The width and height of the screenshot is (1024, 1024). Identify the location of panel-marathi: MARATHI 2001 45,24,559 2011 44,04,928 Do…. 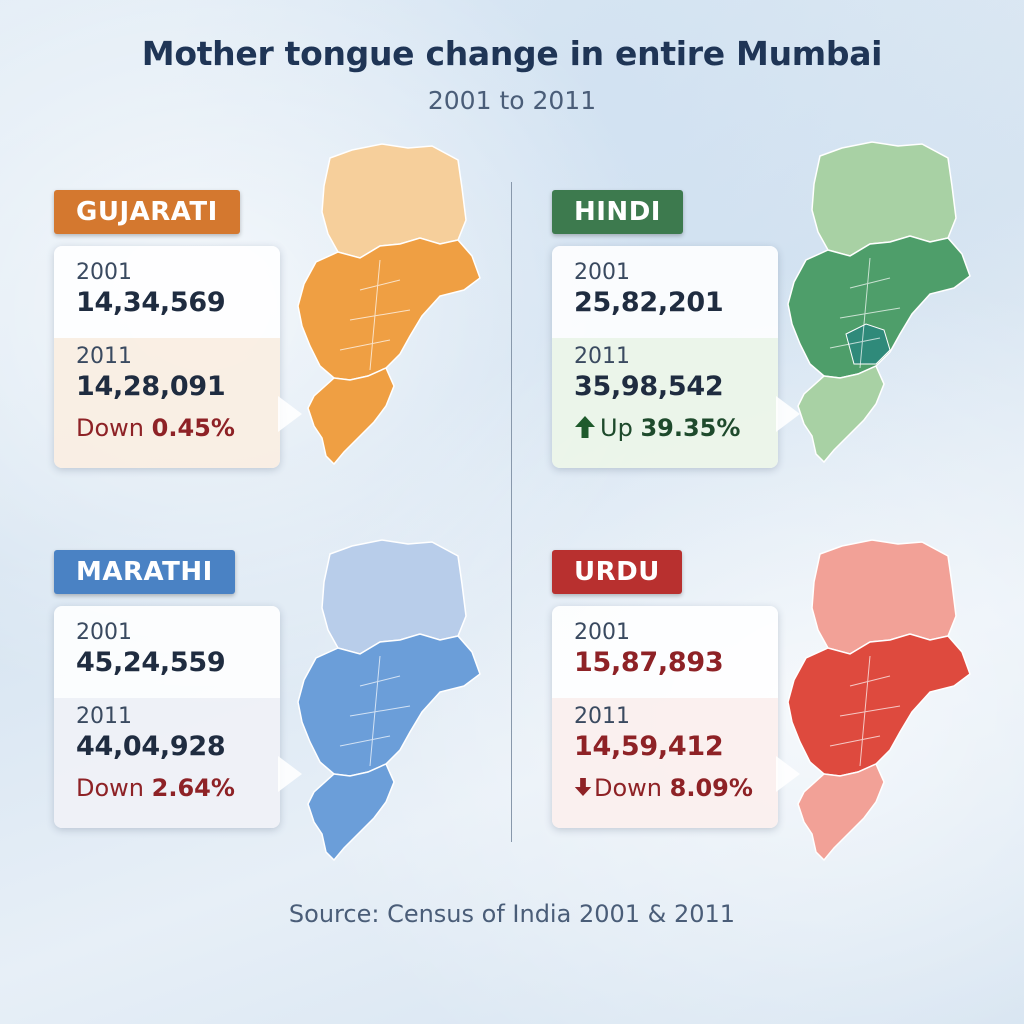
(274, 714).